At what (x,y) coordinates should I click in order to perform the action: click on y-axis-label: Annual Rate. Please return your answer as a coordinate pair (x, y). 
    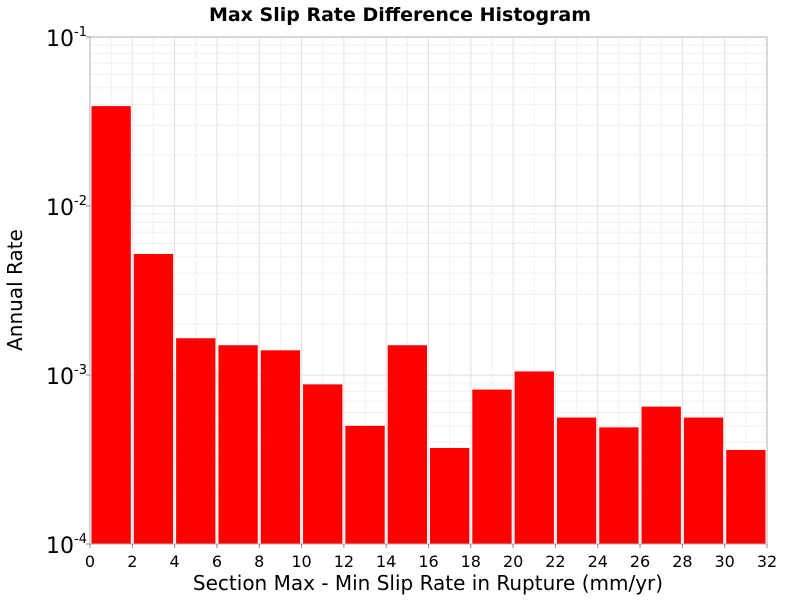
    Looking at the image, I should click on (15, 290).